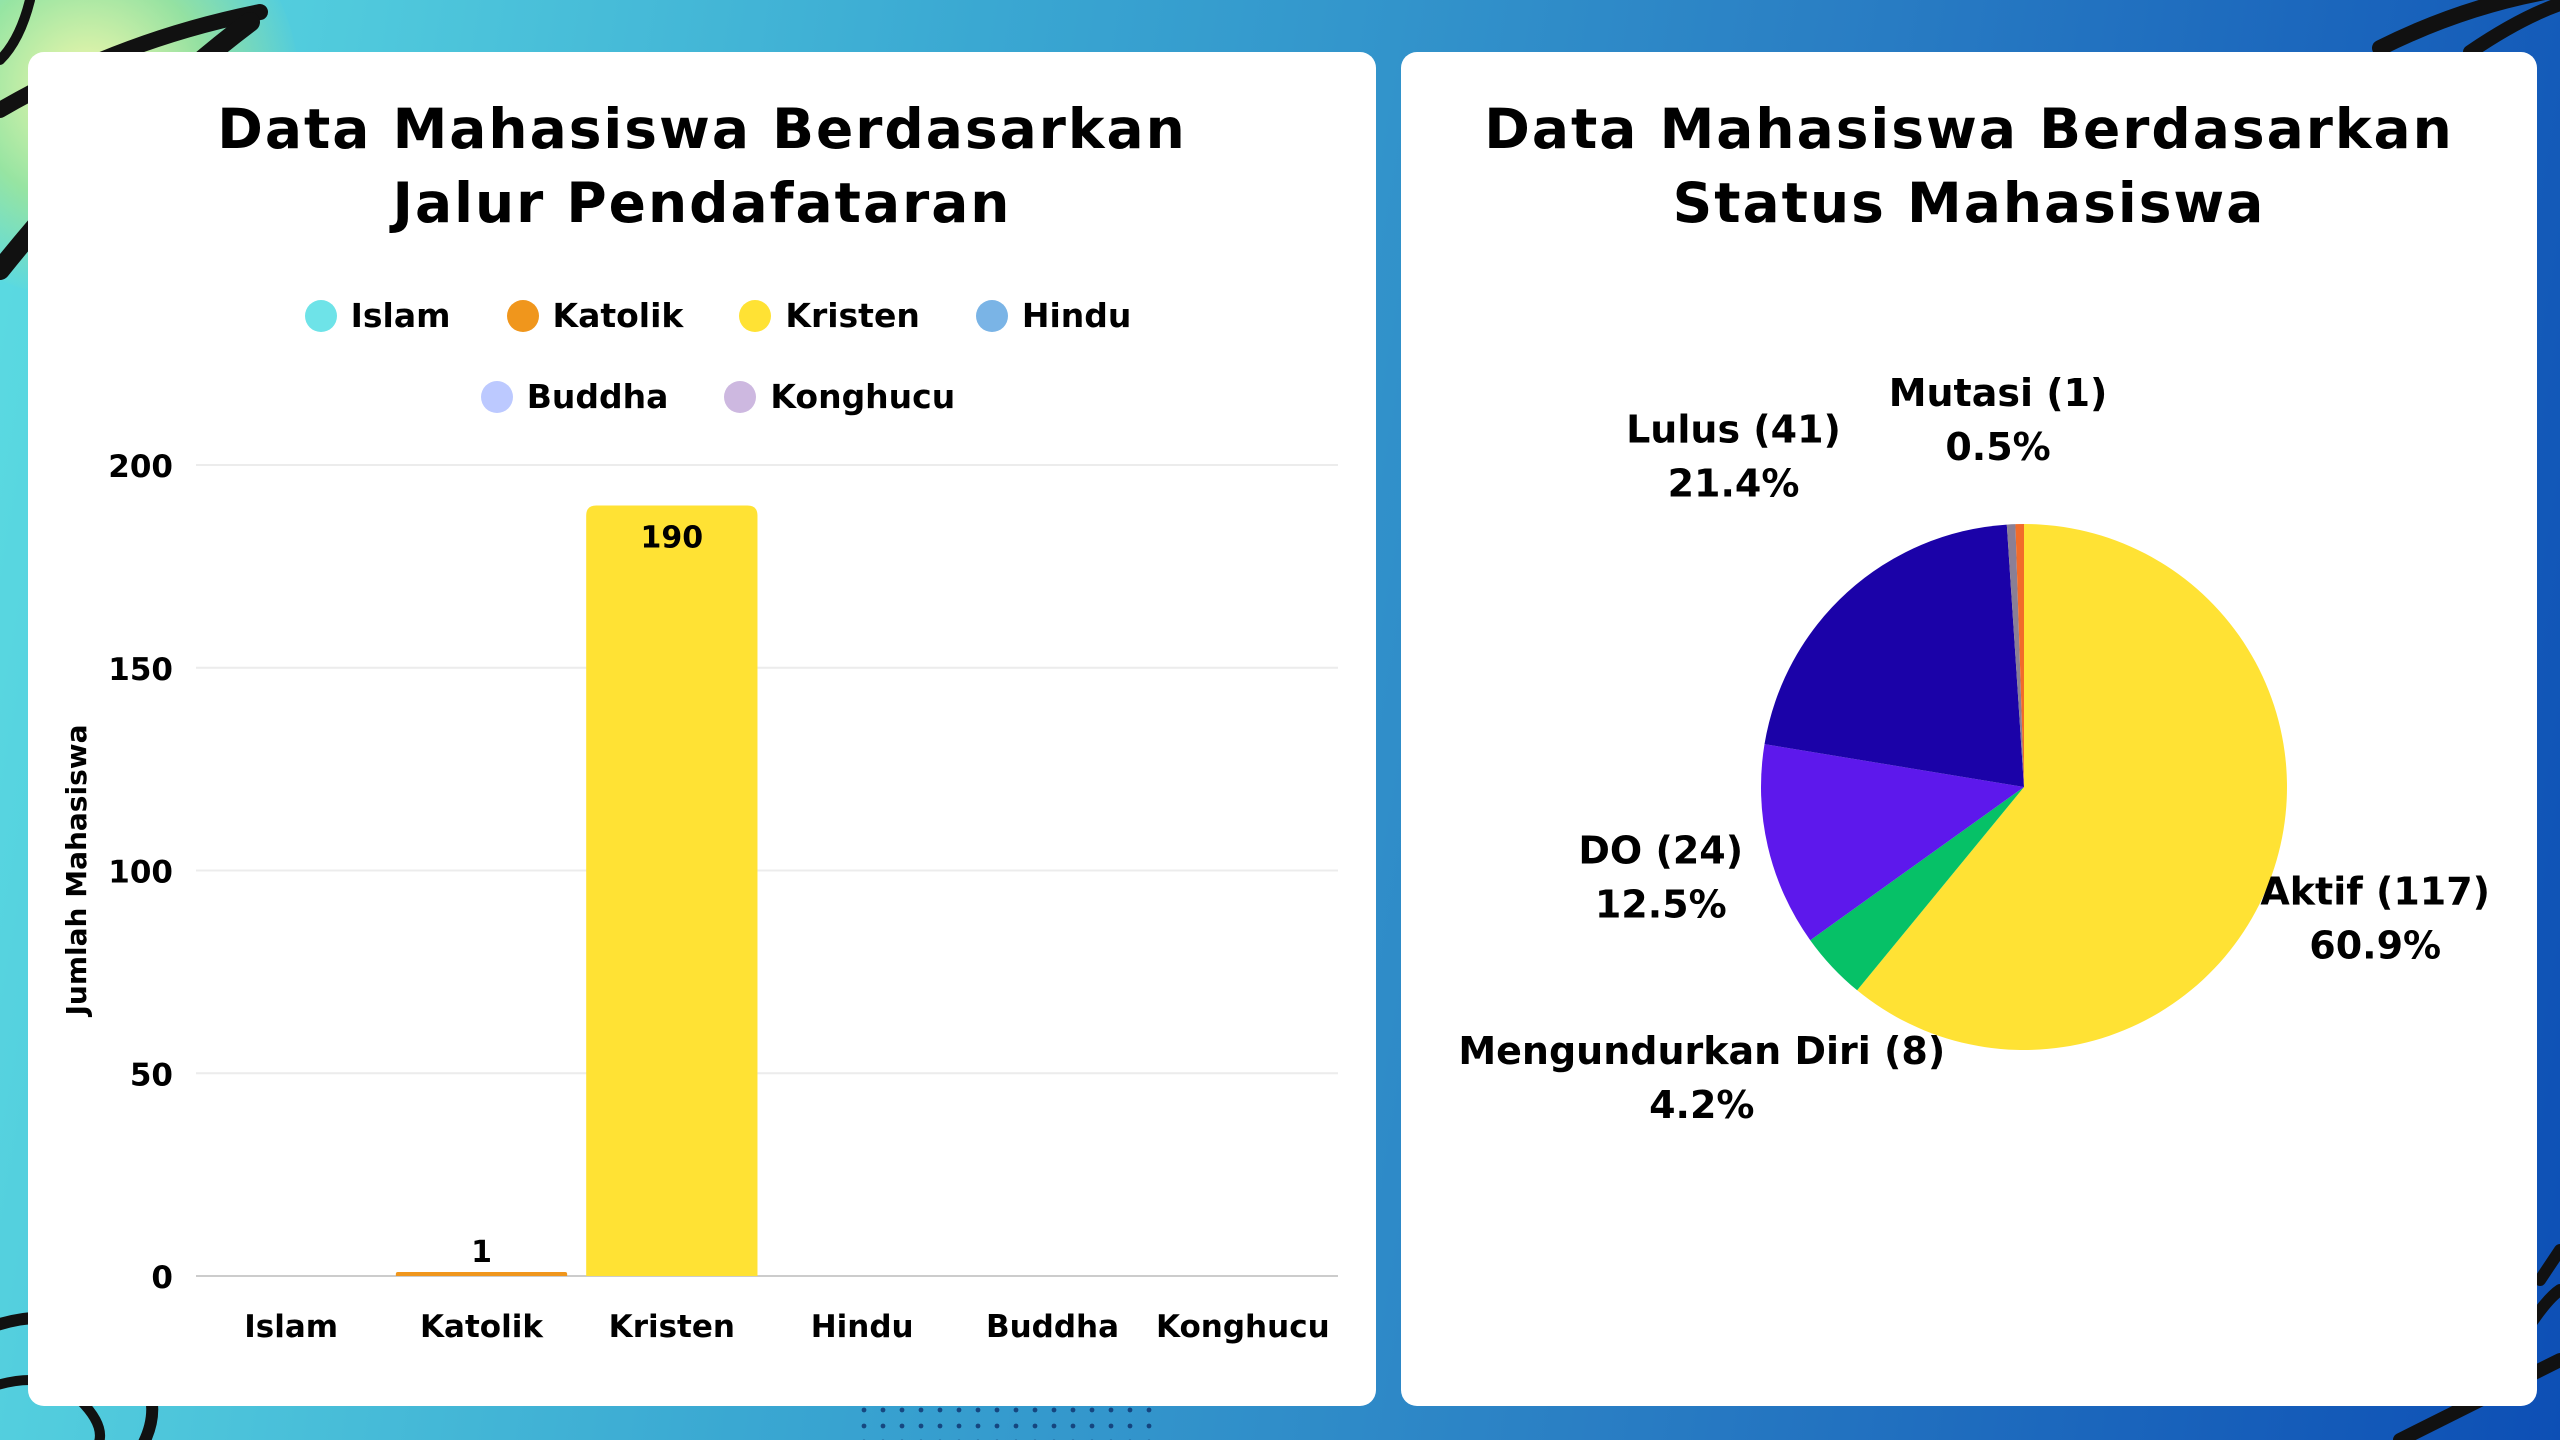 This screenshot has width=2560, height=1440. Describe the element at coordinates (1701, 1051) in the screenshot. I see `pie-slice-label: Mengundurkan Diri (8)` at that location.